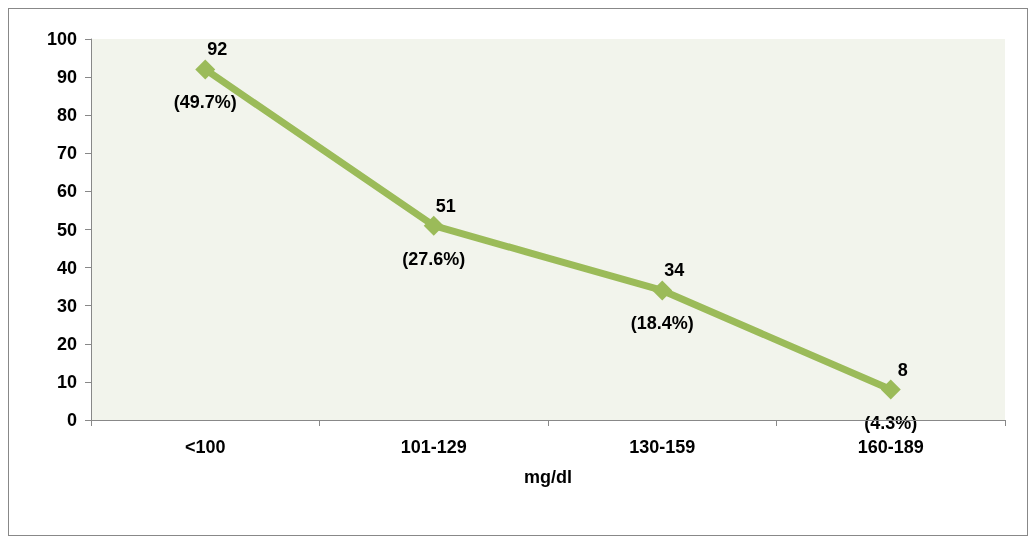 The height and width of the screenshot is (539, 1036). Describe the element at coordinates (66, 381) in the screenshot. I see `y-tick-label: 10` at that location.